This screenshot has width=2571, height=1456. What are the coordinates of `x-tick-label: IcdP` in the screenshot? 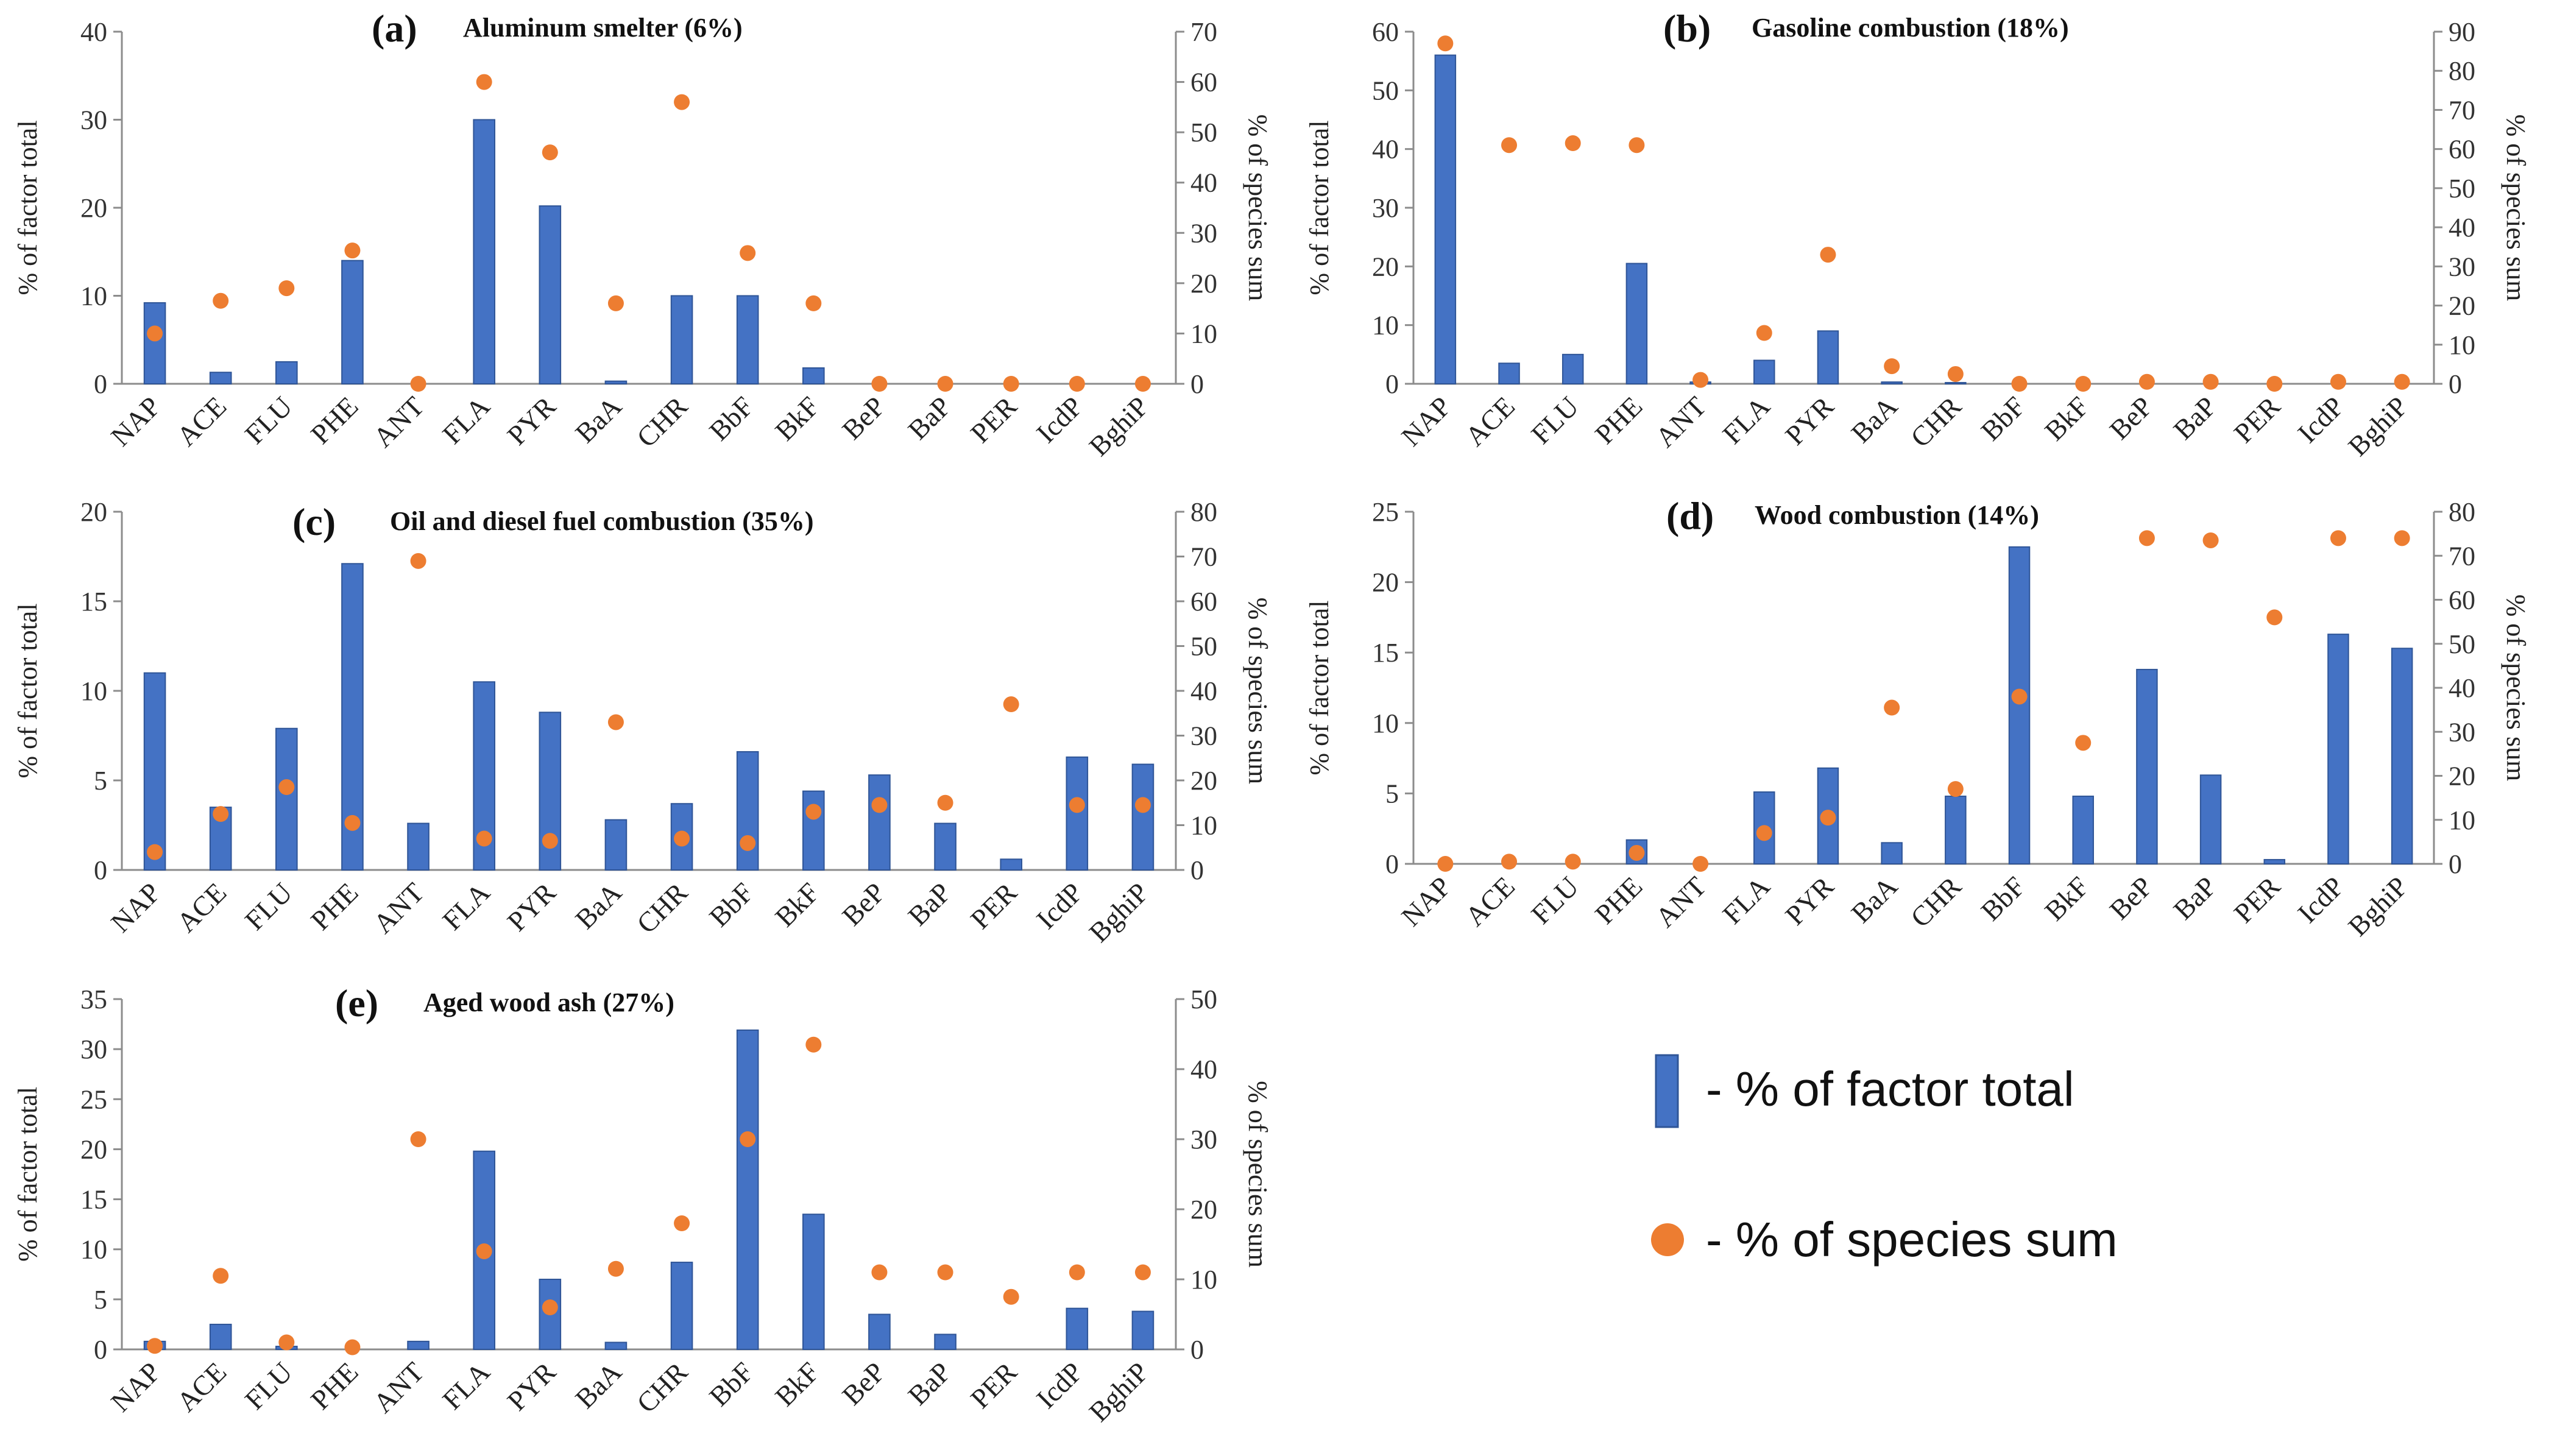 It's located at (2320, 900).